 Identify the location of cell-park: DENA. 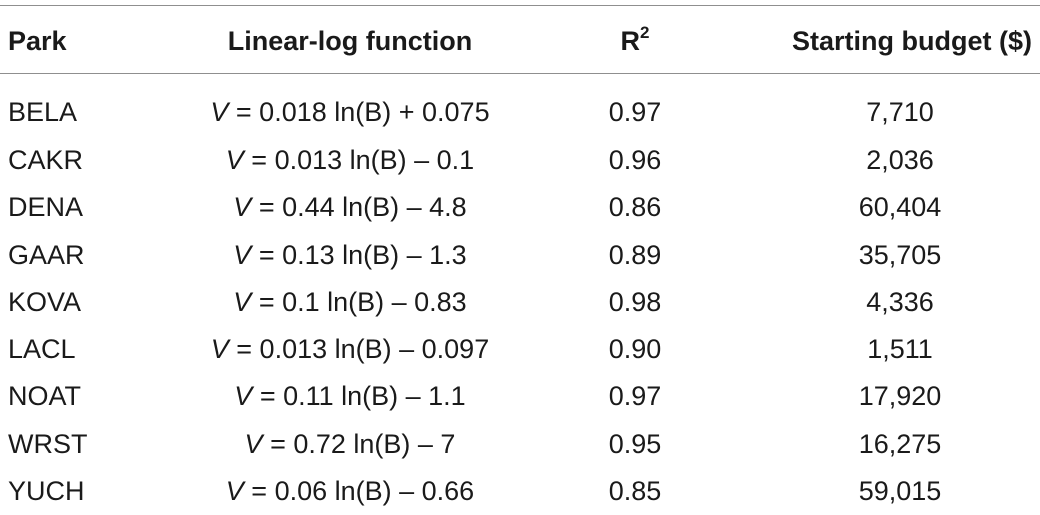
(46, 207).